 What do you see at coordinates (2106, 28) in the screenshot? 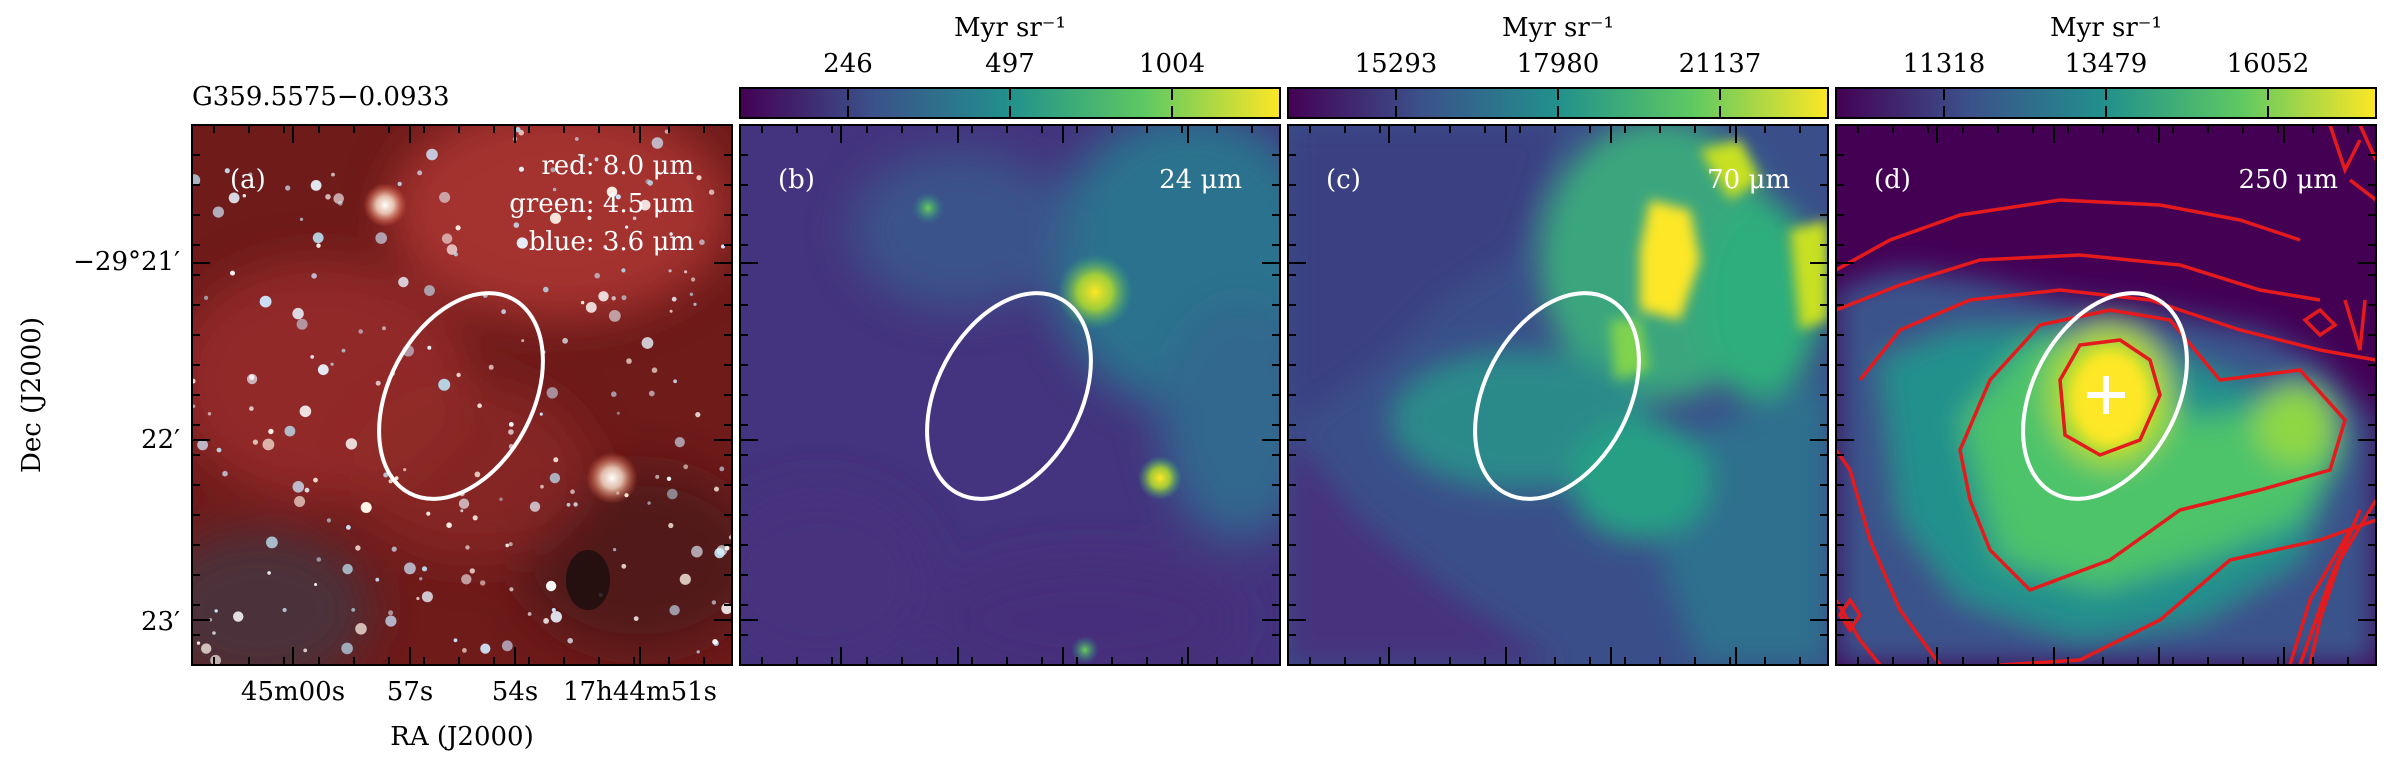
I see `colorbar-d-unit: Myr sr⁻¹` at bounding box center [2106, 28].